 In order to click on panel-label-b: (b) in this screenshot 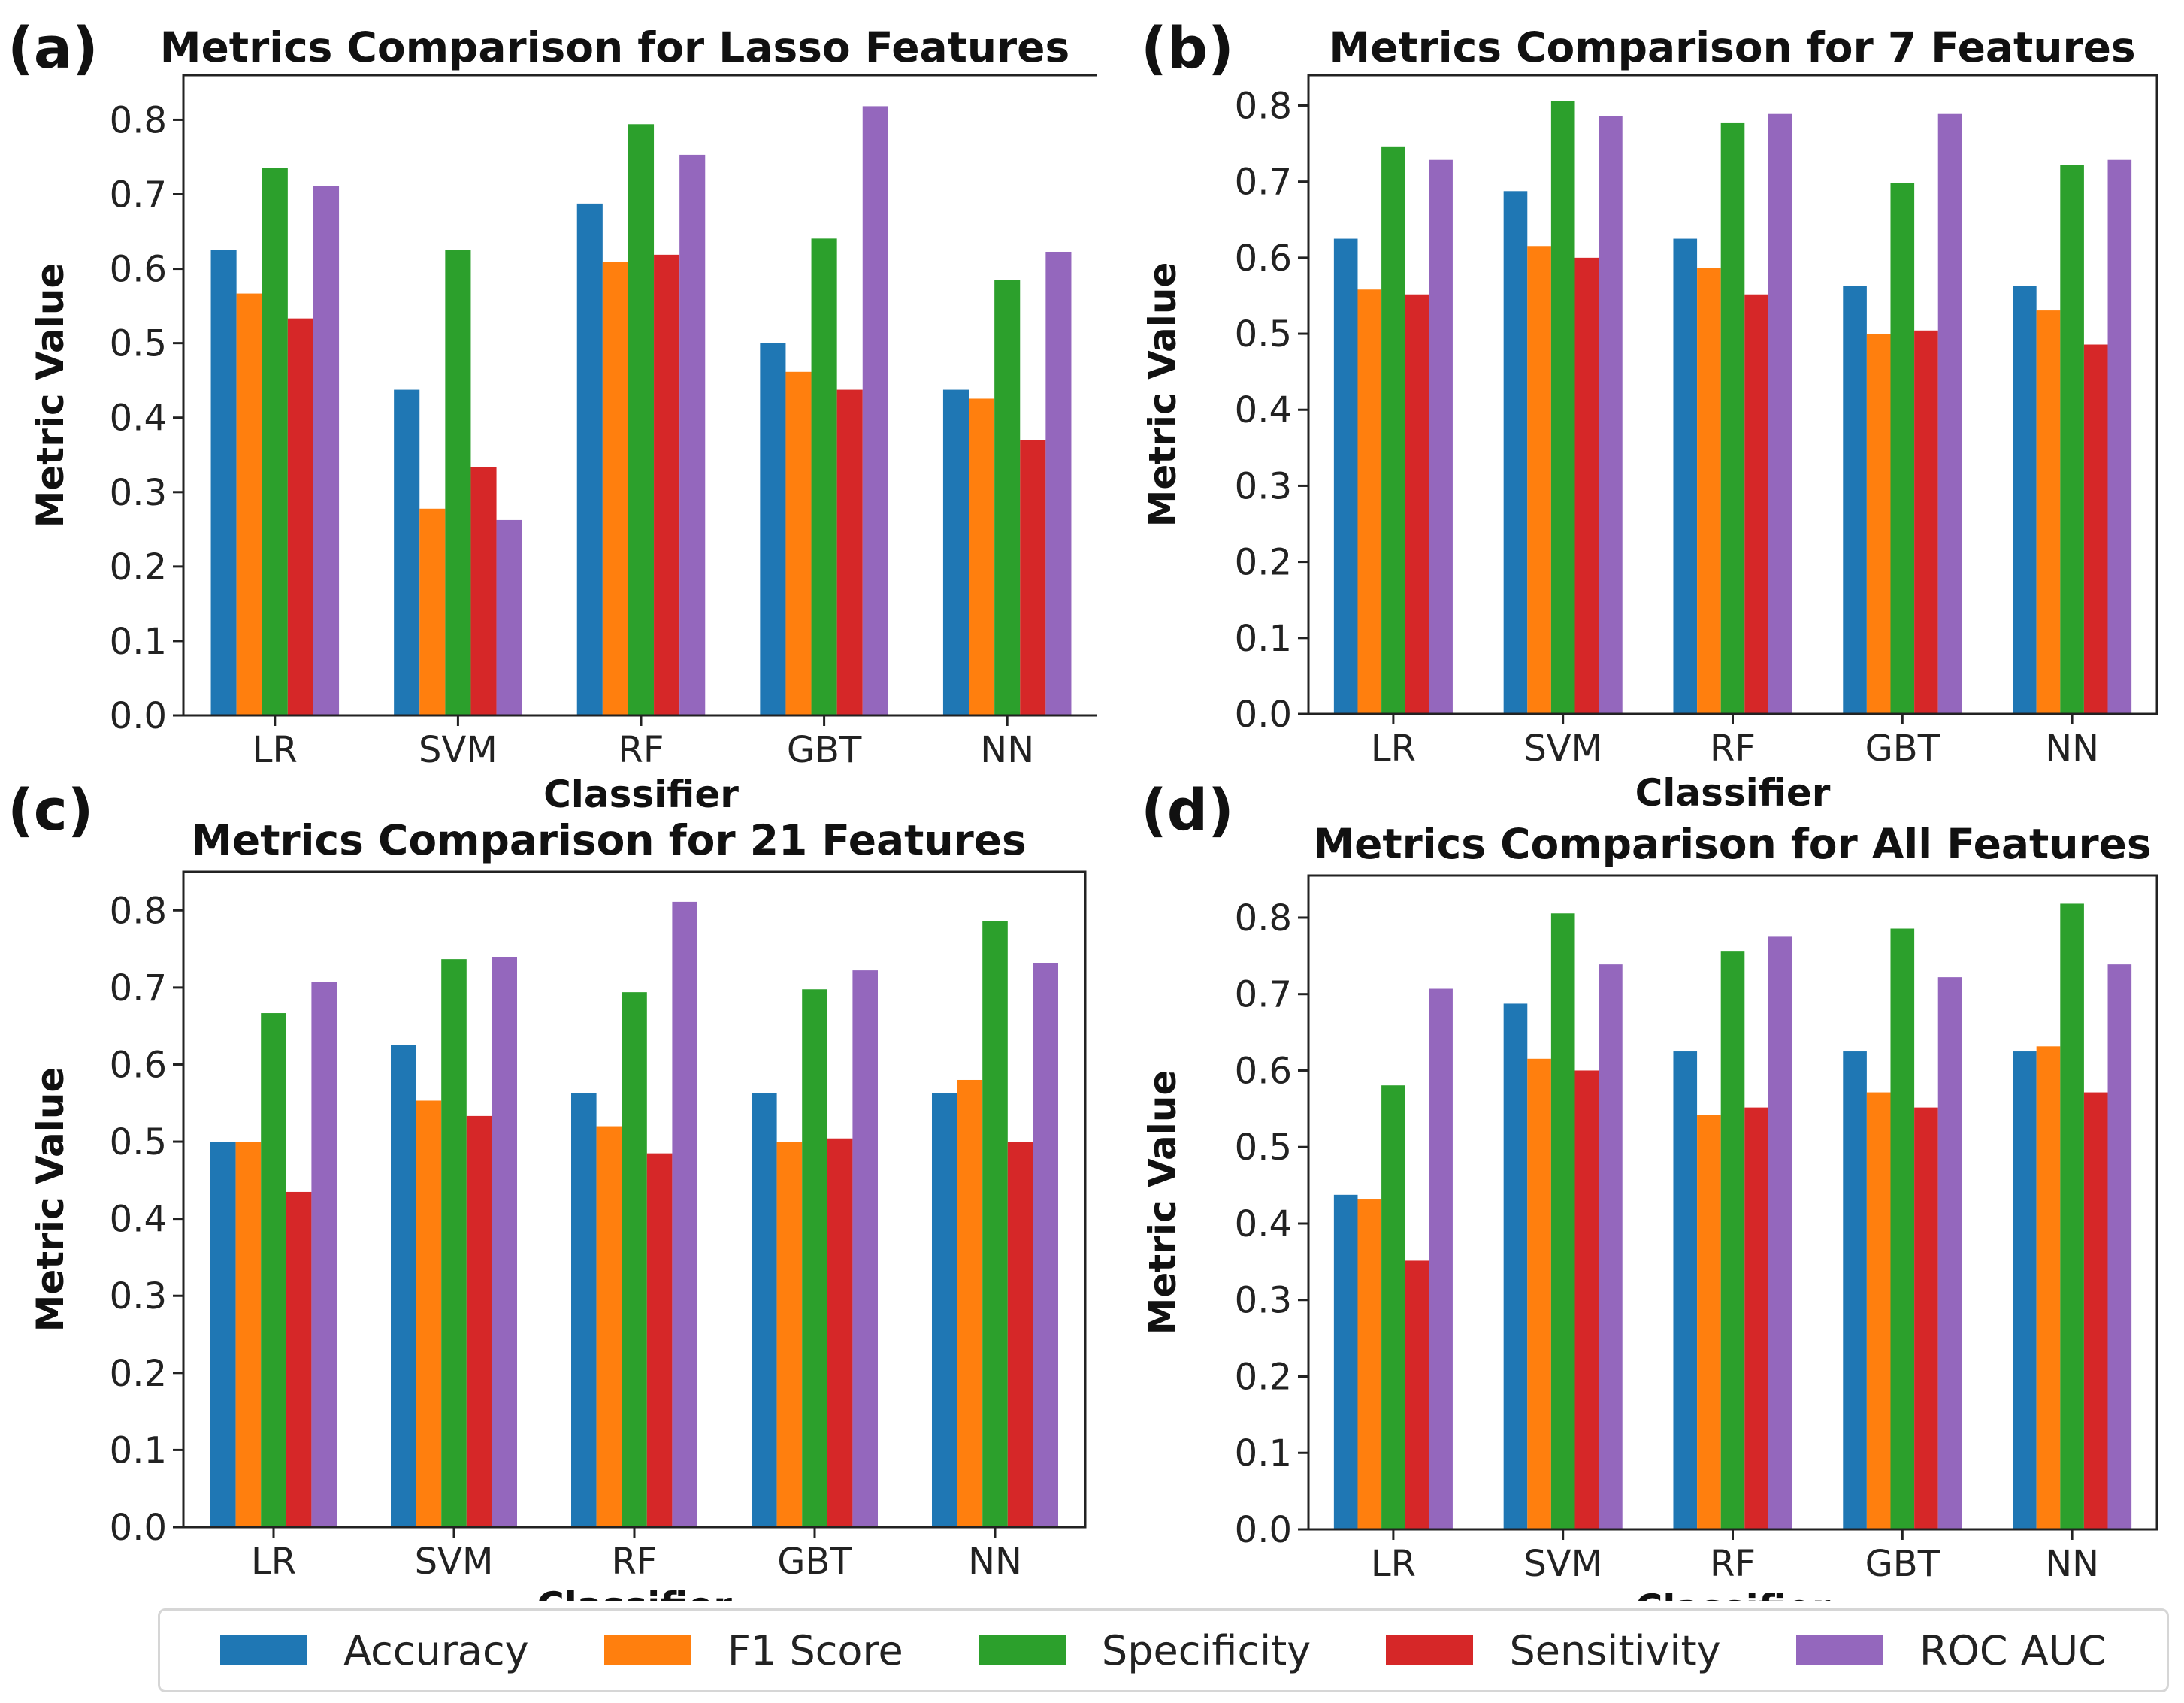, I will do `click(1187, 47)`.